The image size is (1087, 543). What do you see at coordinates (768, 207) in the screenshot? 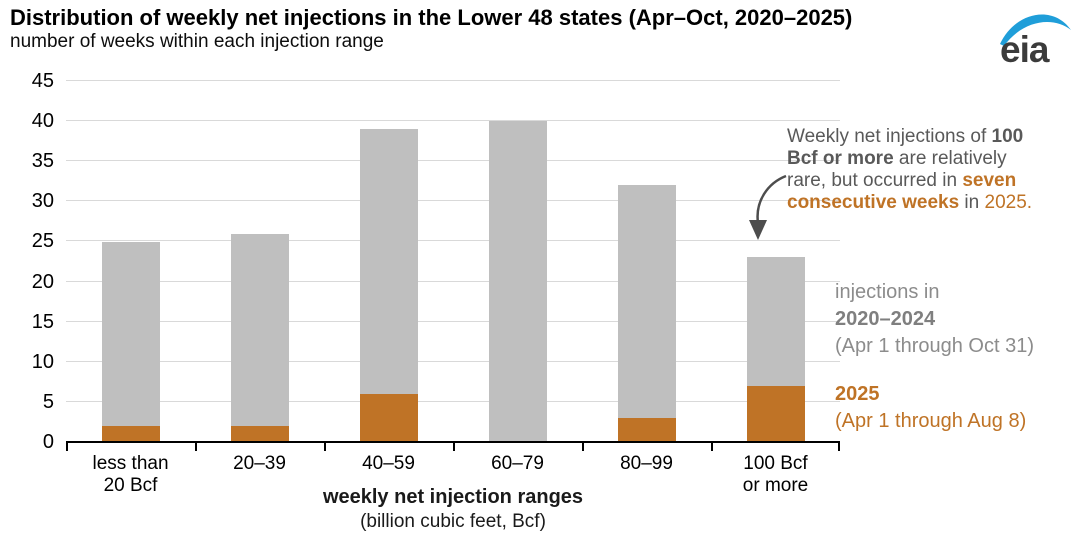
I see `annotation-arrow-icon` at bounding box center [768, 207].